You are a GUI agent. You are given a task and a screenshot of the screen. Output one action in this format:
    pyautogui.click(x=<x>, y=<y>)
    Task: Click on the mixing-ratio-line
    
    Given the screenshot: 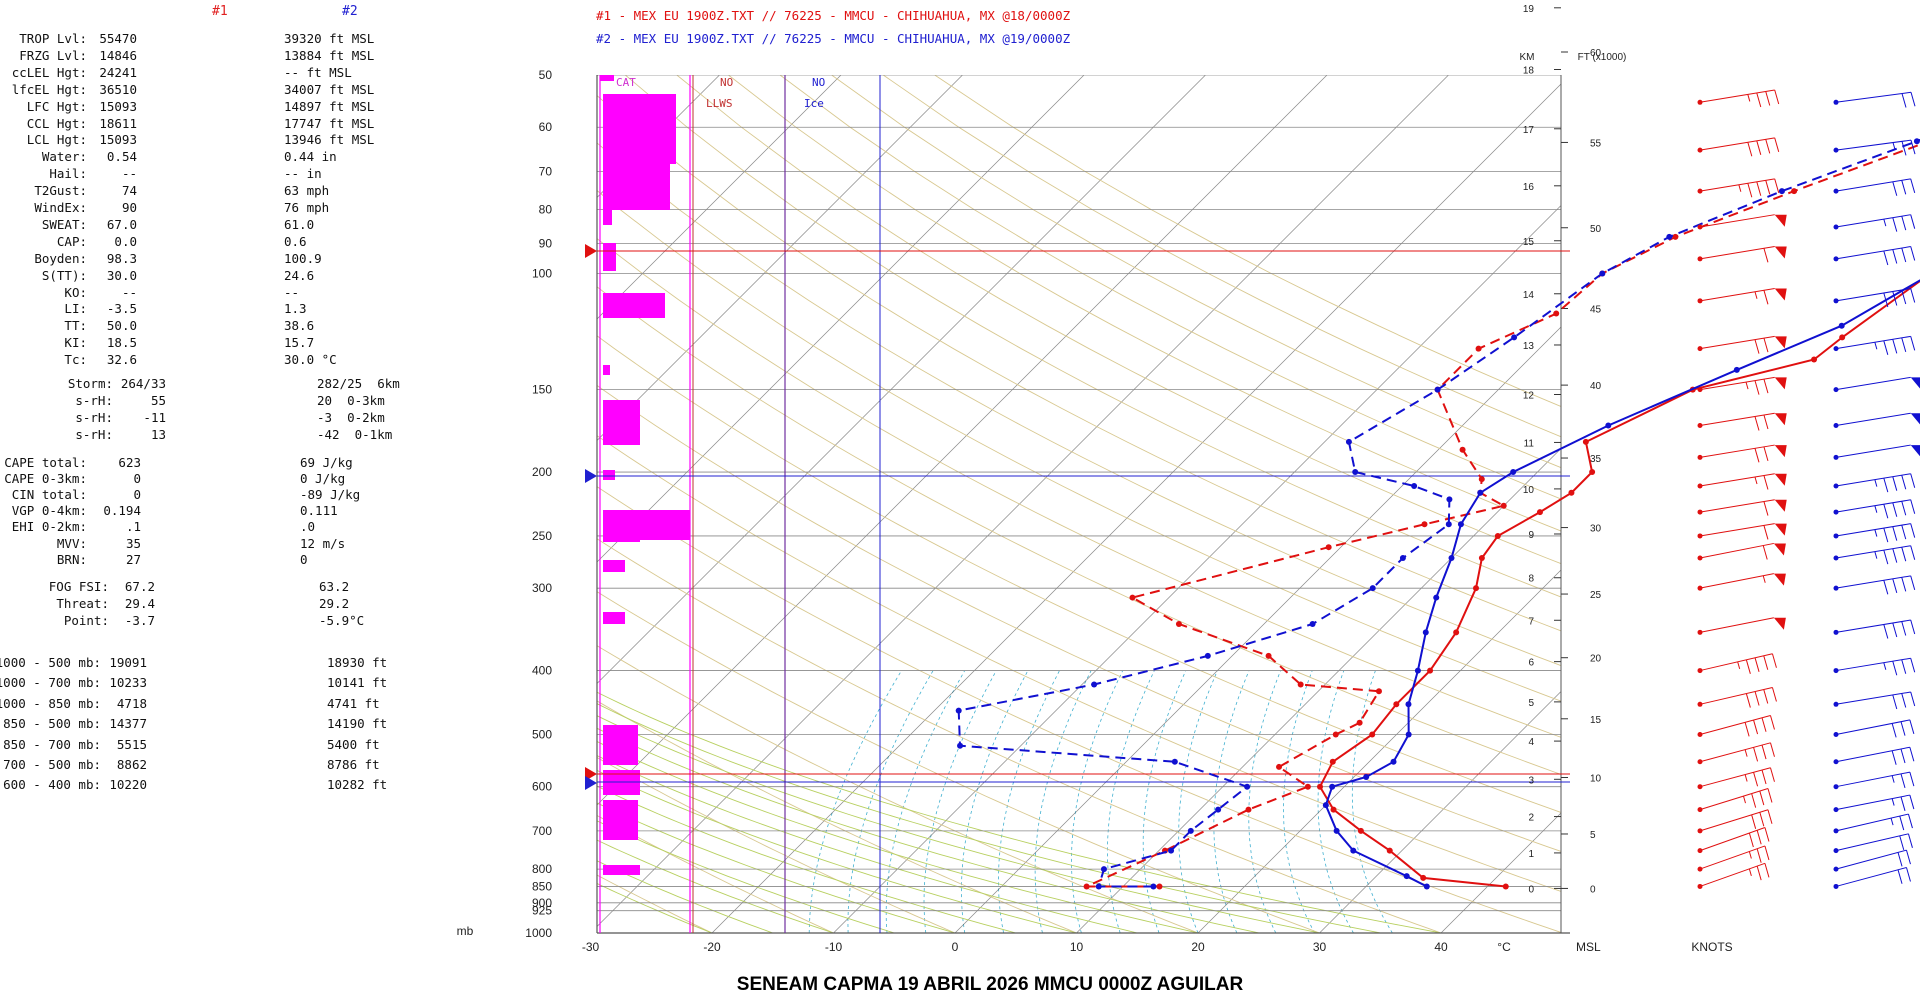 What is the action you would take?
    pyautogui.click(x=1335, y=801)
    